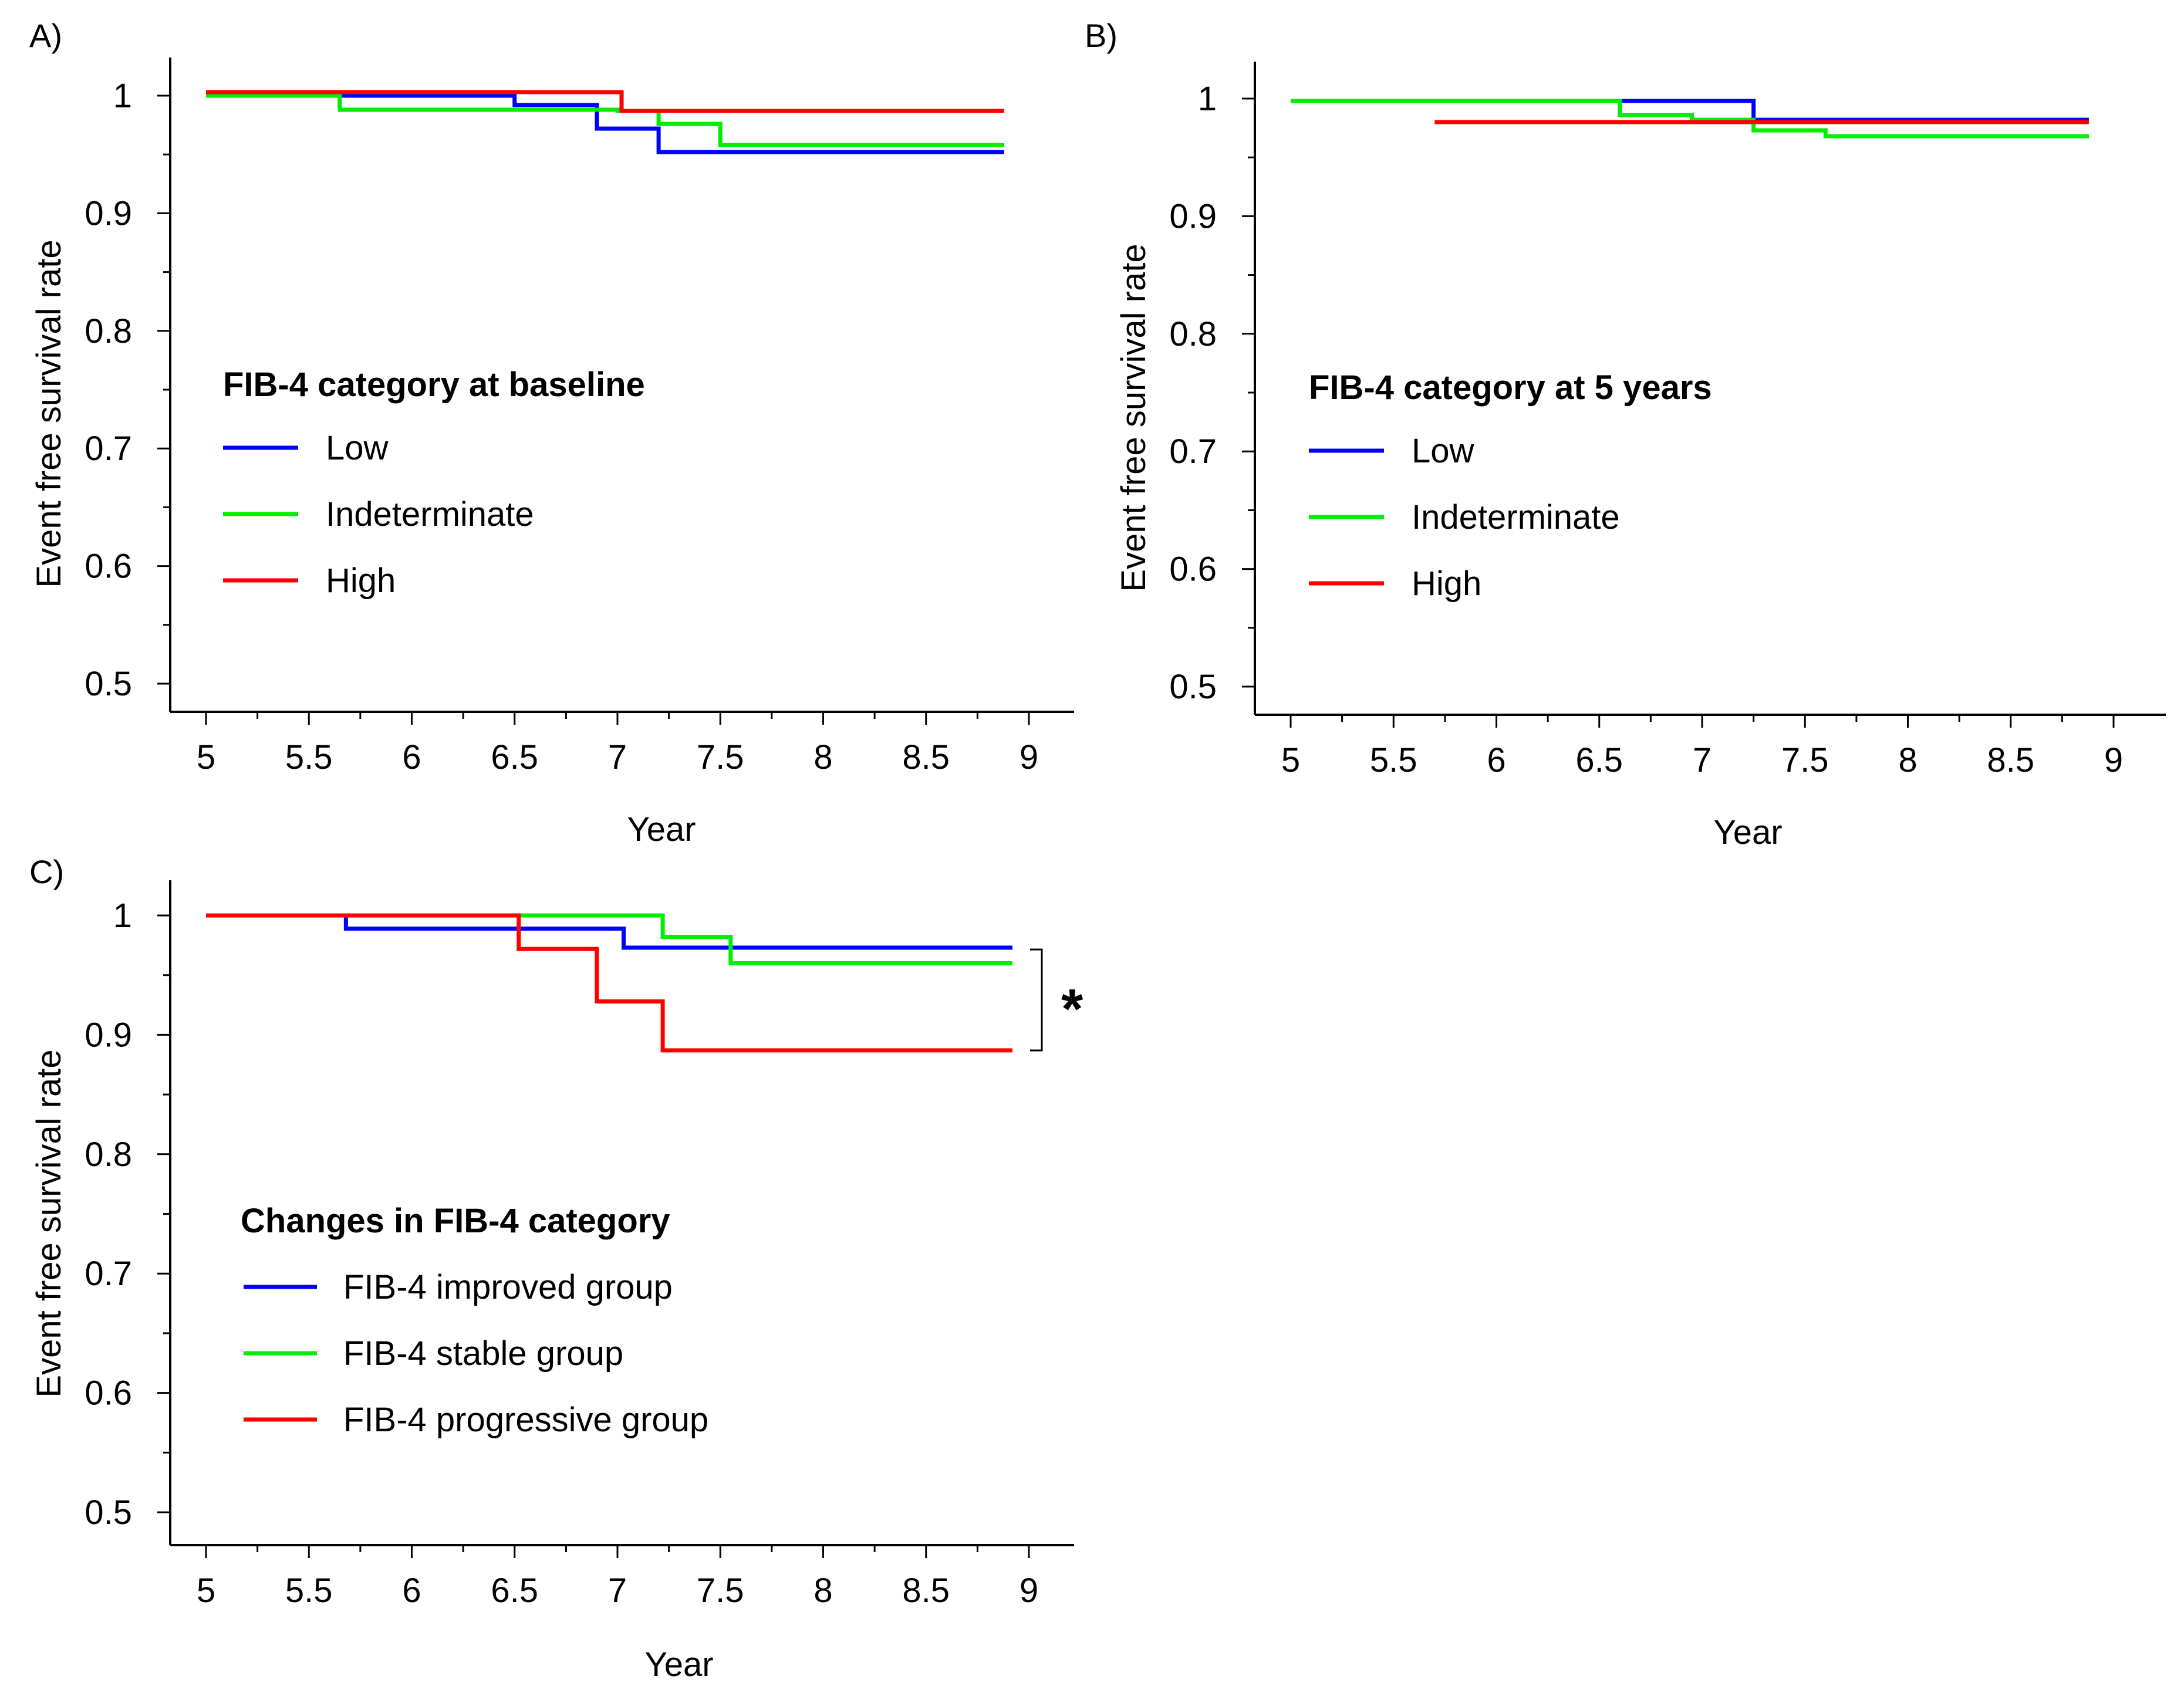 This screenshot has height=1703, width=2184. What do you see at coordinates (455, 1221) in the screenshot?
I see `legend-title: Changes in FIB-4 category` at bounding box center [455, 1221].